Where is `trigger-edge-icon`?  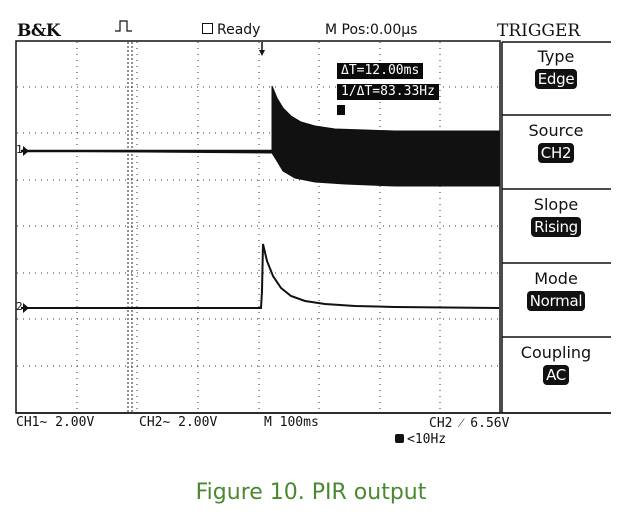 trigger-edge-icon is located at coordinates (123, 26).